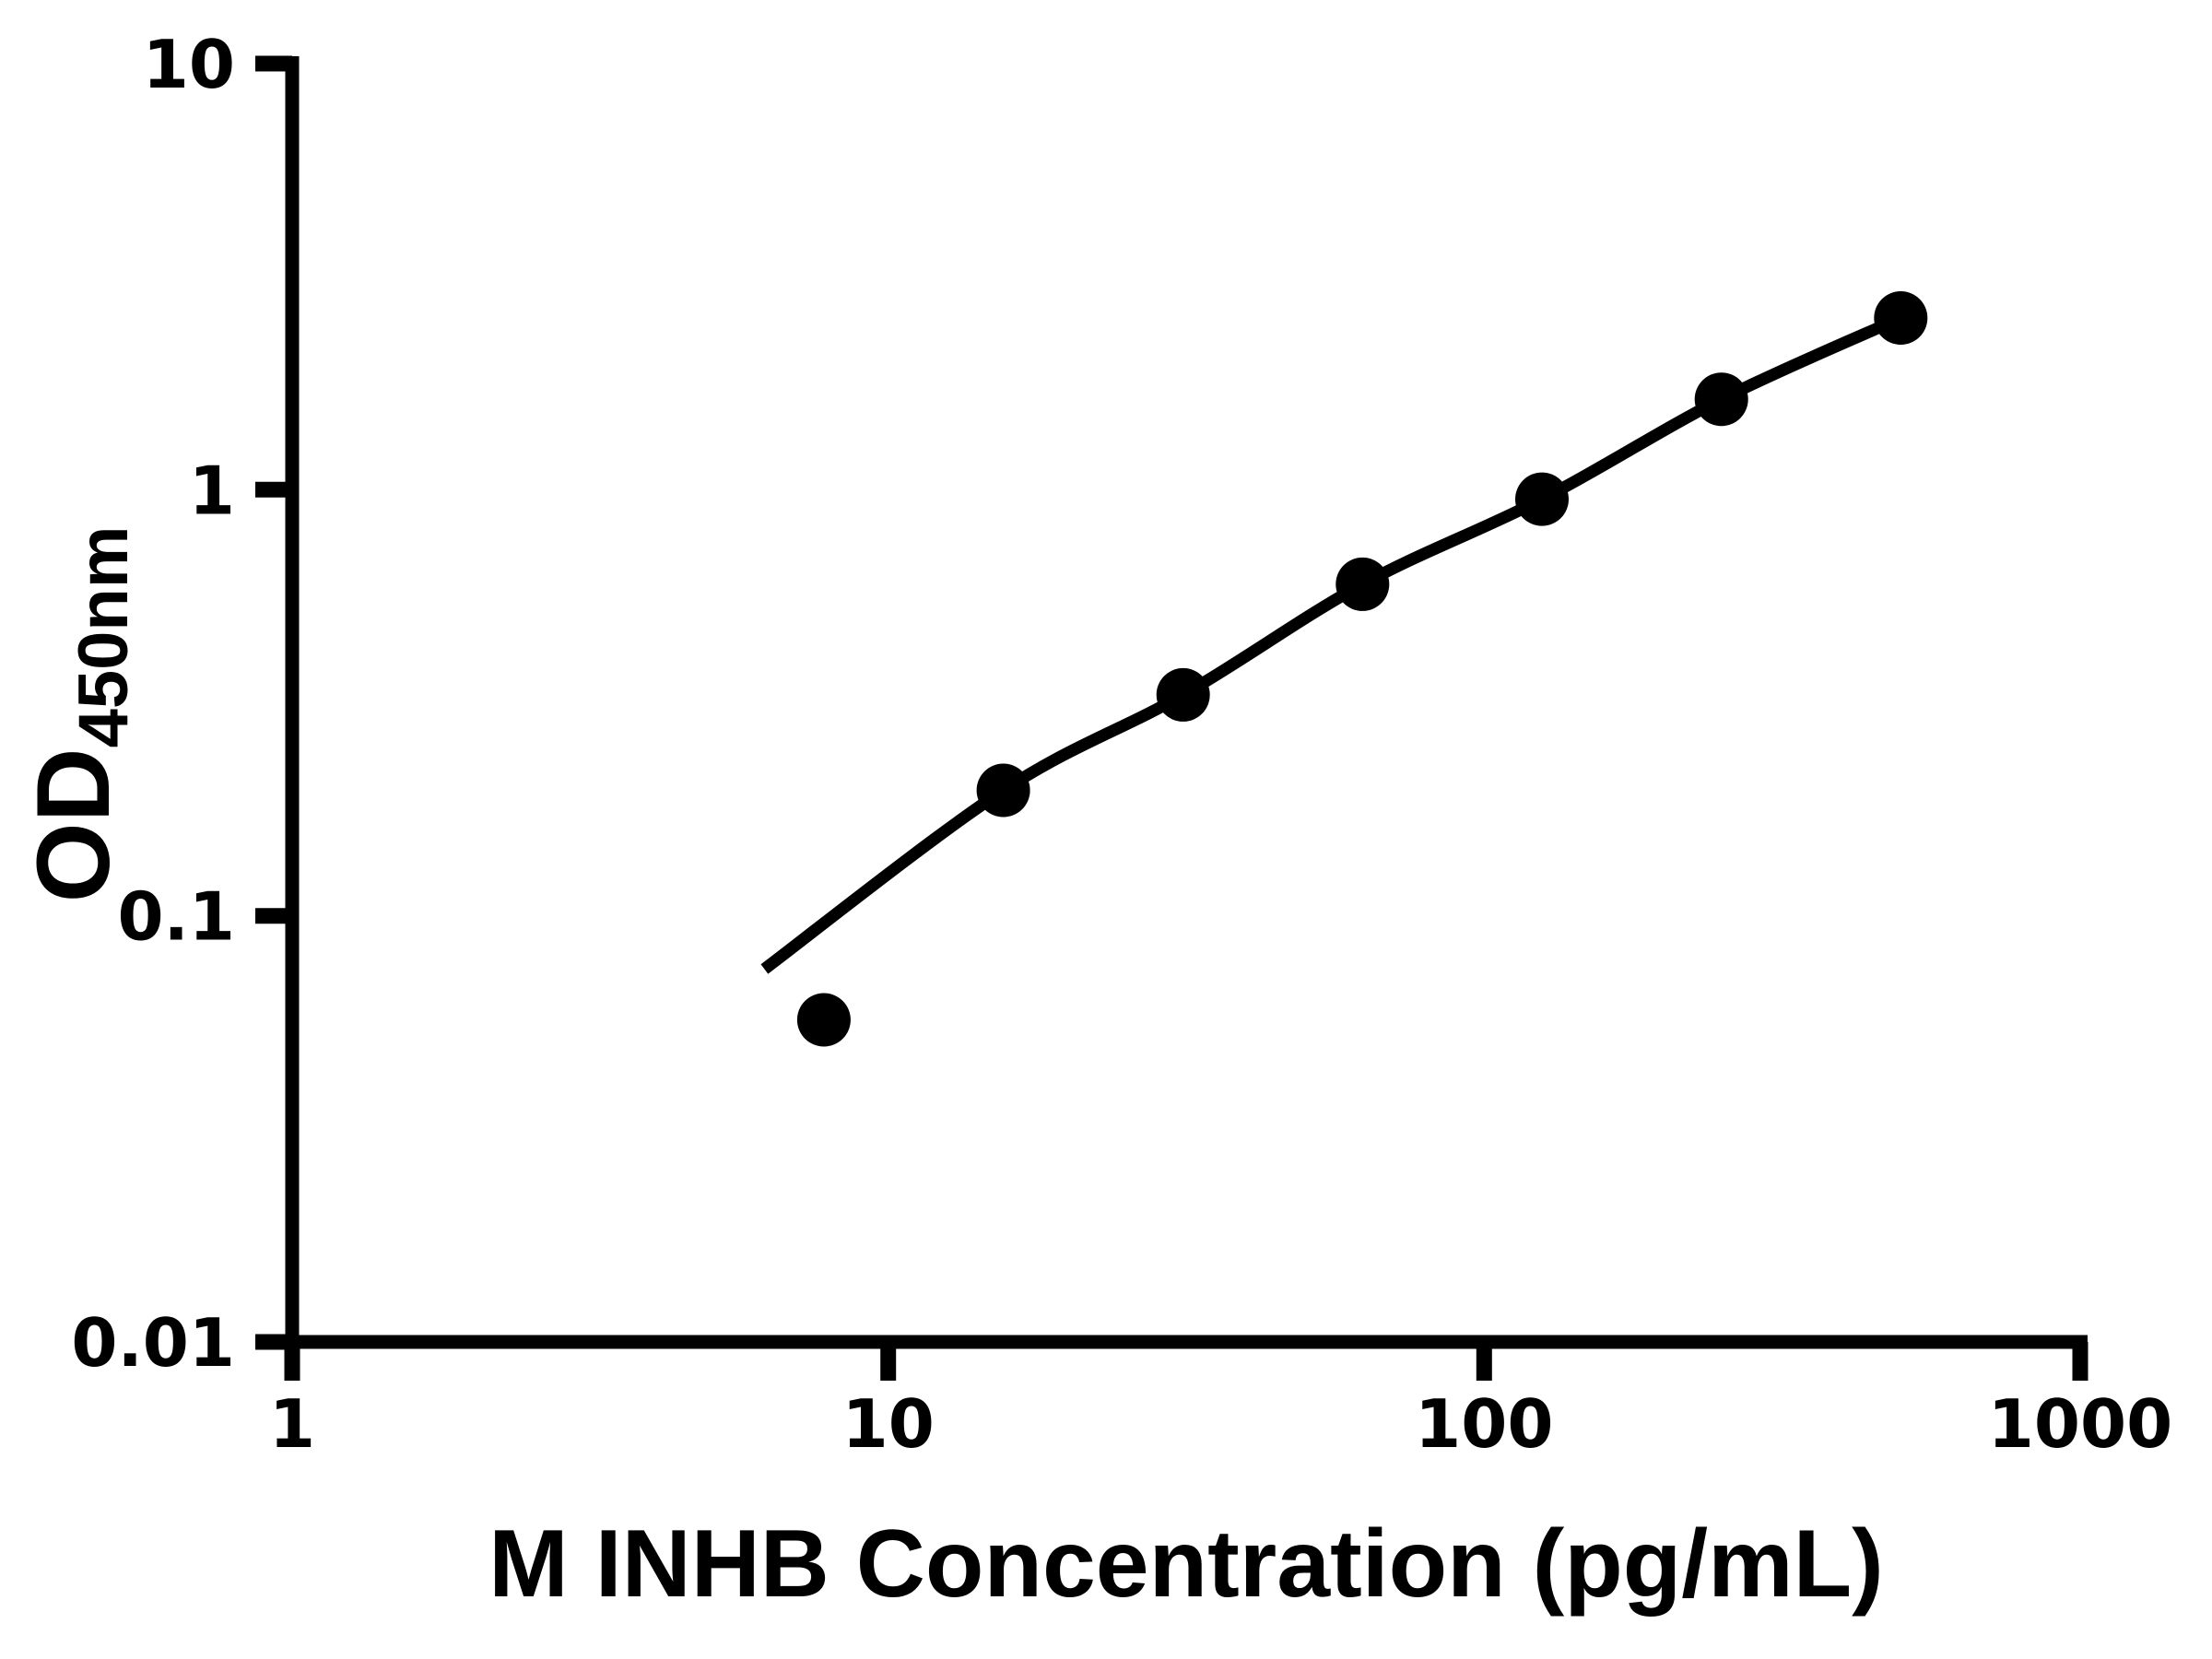 Image resolution: width=2212 pixels, height=1659 pixels. I want to click on y-tick-label: 0.01, so click(153, 1343).